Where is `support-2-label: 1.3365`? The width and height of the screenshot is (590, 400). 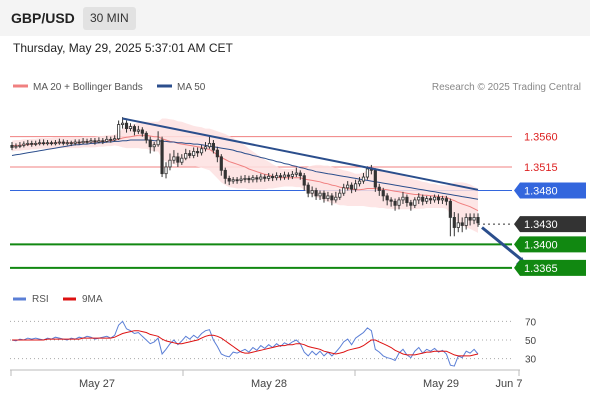 support-2-label: 1.3365 is located at coordinates (541, 269).